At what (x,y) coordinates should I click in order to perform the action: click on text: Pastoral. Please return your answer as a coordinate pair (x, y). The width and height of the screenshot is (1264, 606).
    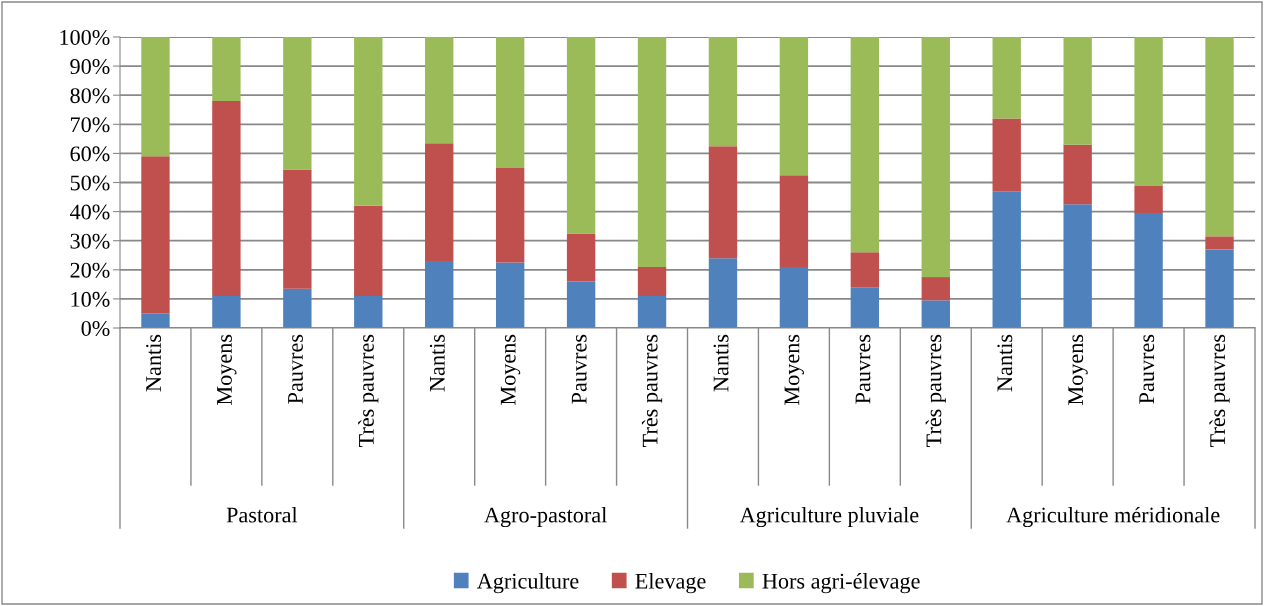
    Looking at the image, I should click on (262, 514).